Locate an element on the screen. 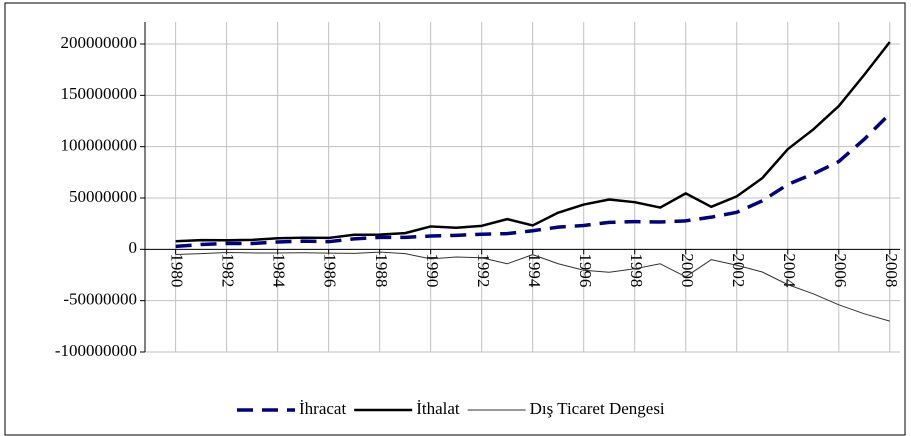 The image size is (911, 436). y-tick-label: 0 is located at coordinates (133, 247).